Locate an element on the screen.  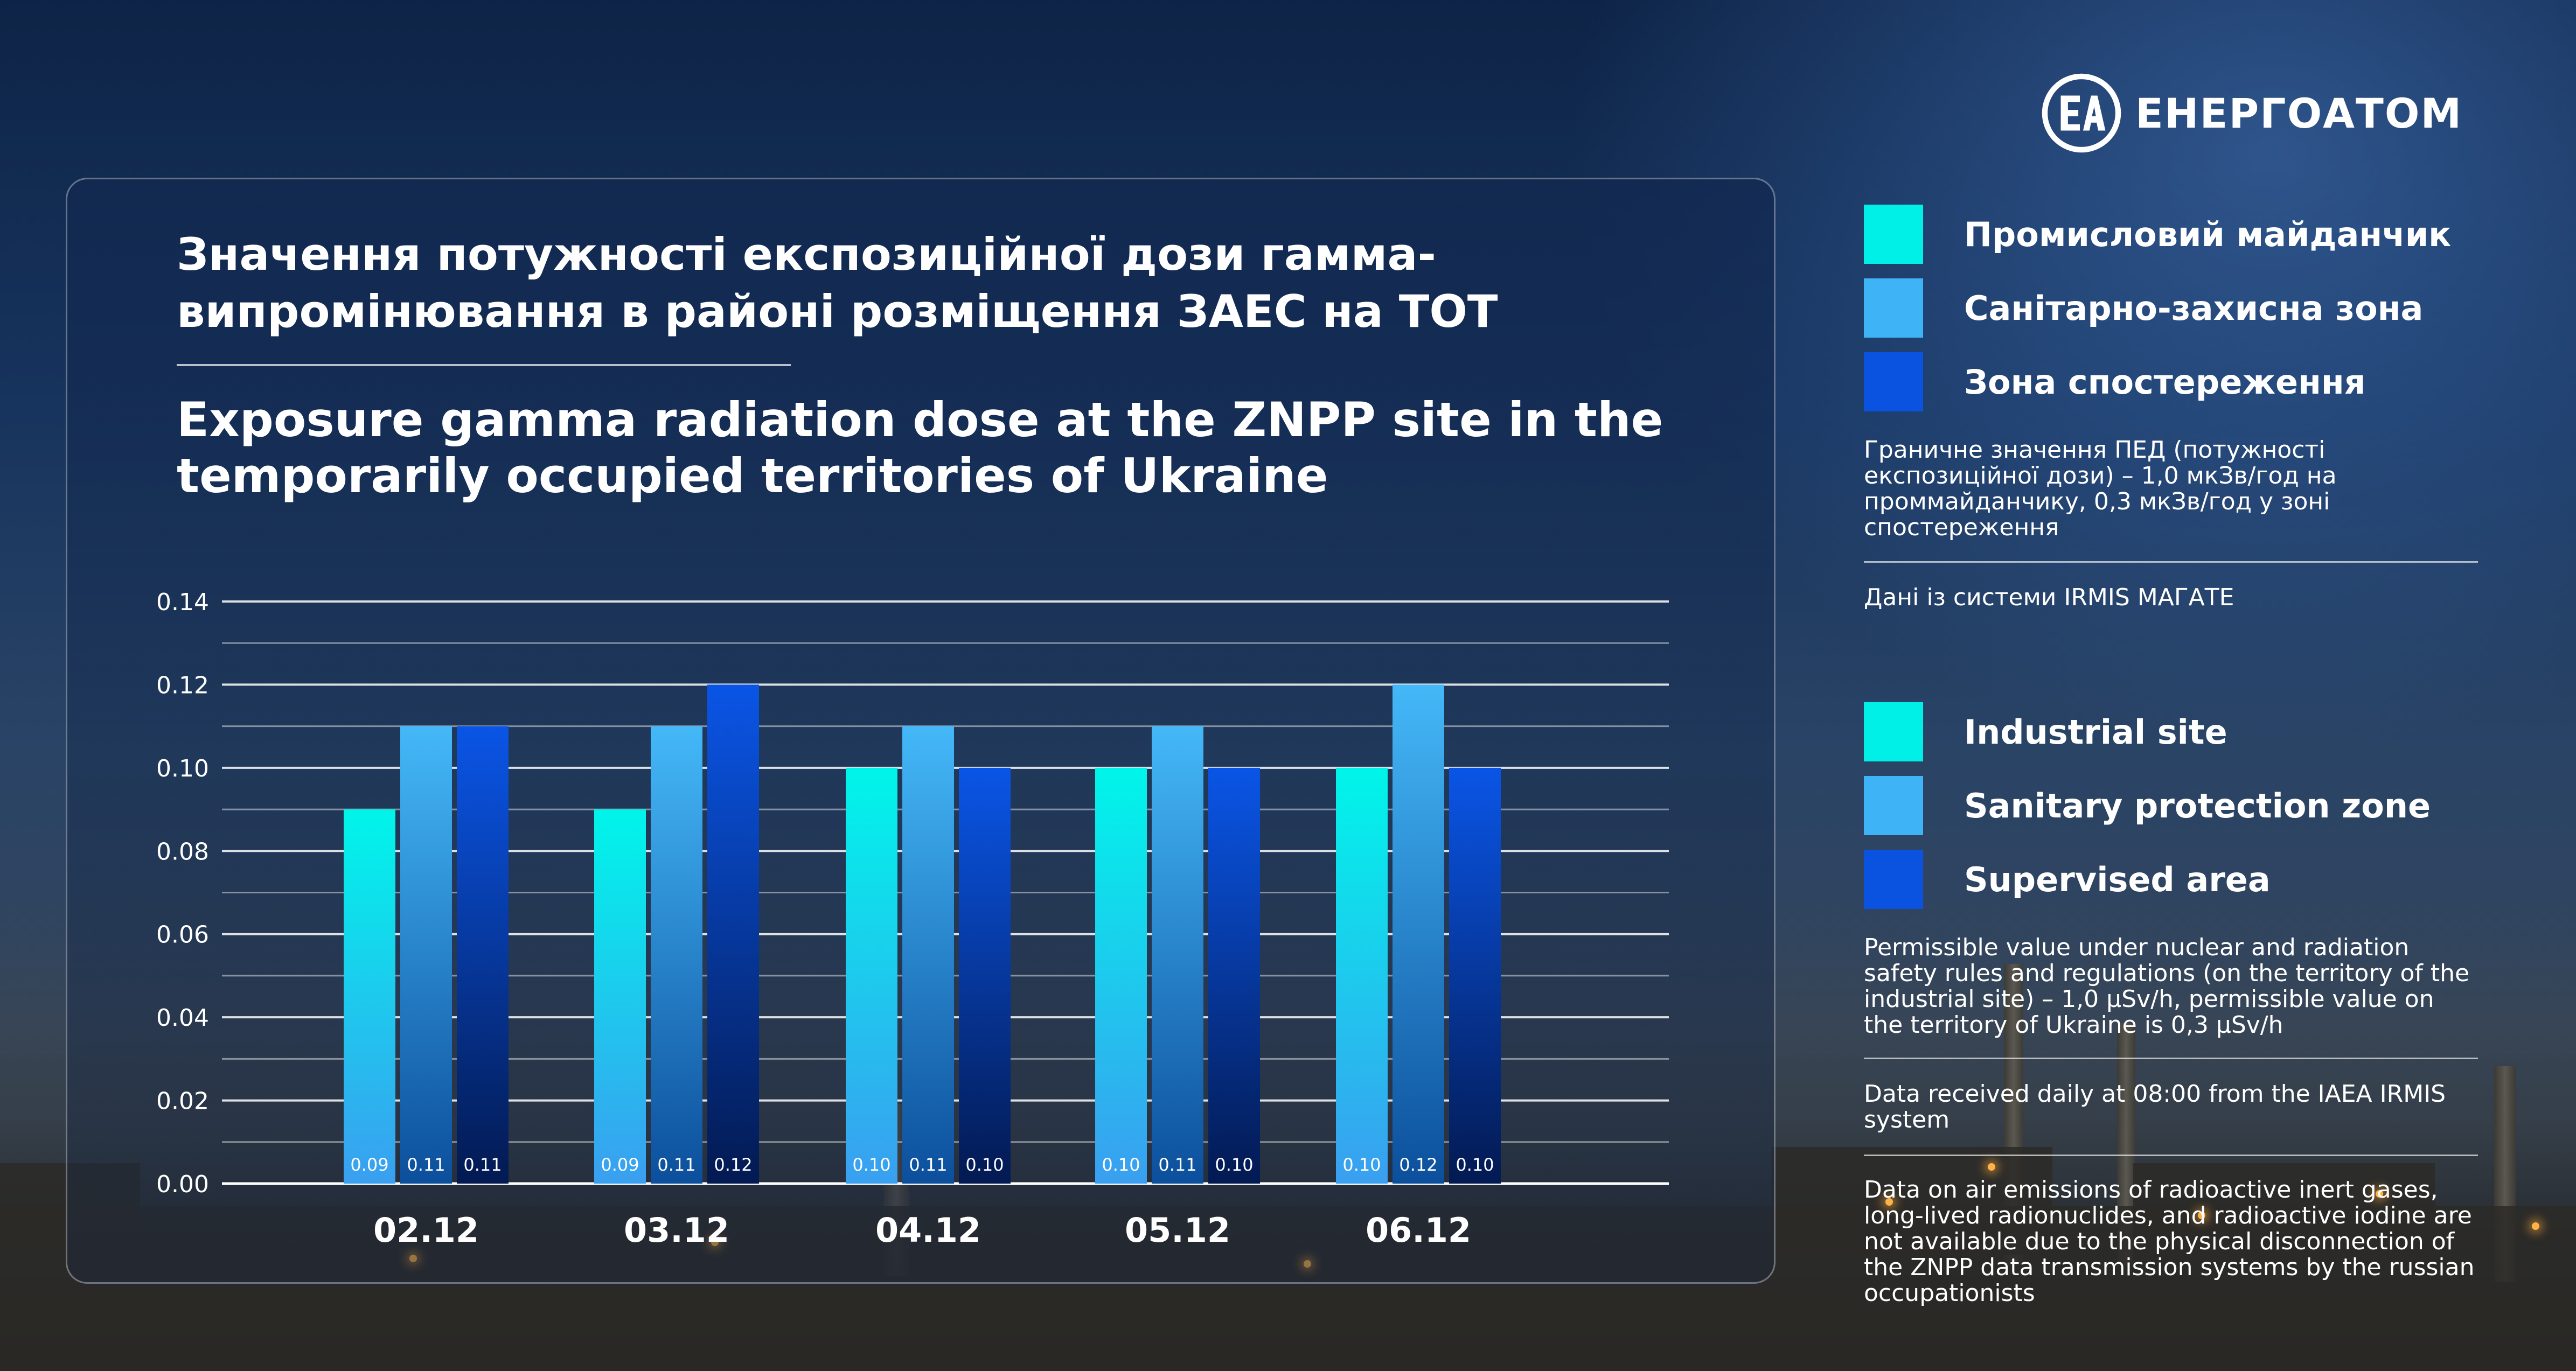
legend-label: Зона спостереження is located at coordinates (2165, 382).